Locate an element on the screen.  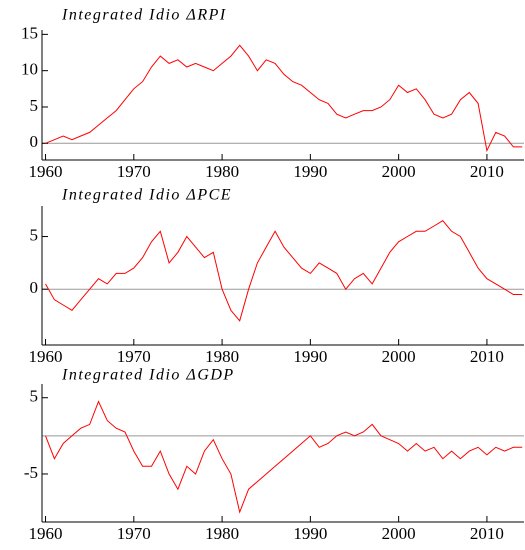
y-tick-label: -5 is located at coordinates (31, 472).